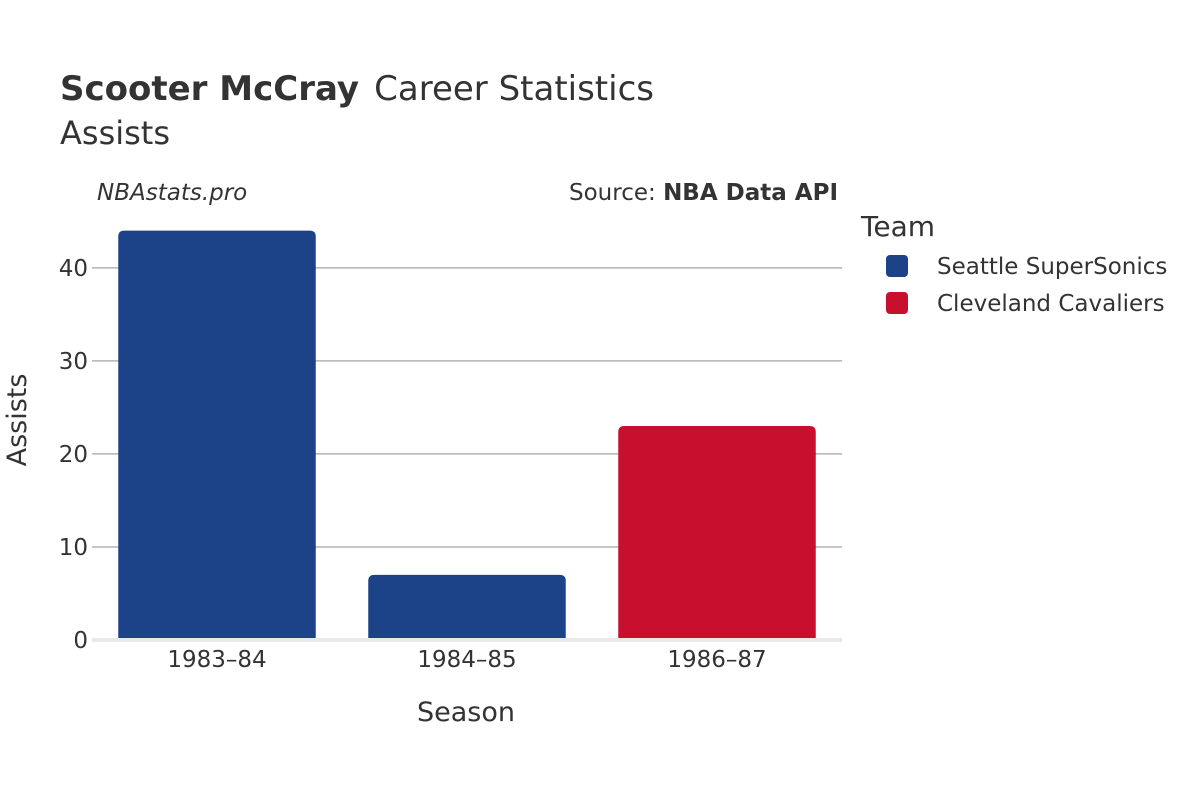  I want to click on y-tick-label: 30, so click(73, 362).